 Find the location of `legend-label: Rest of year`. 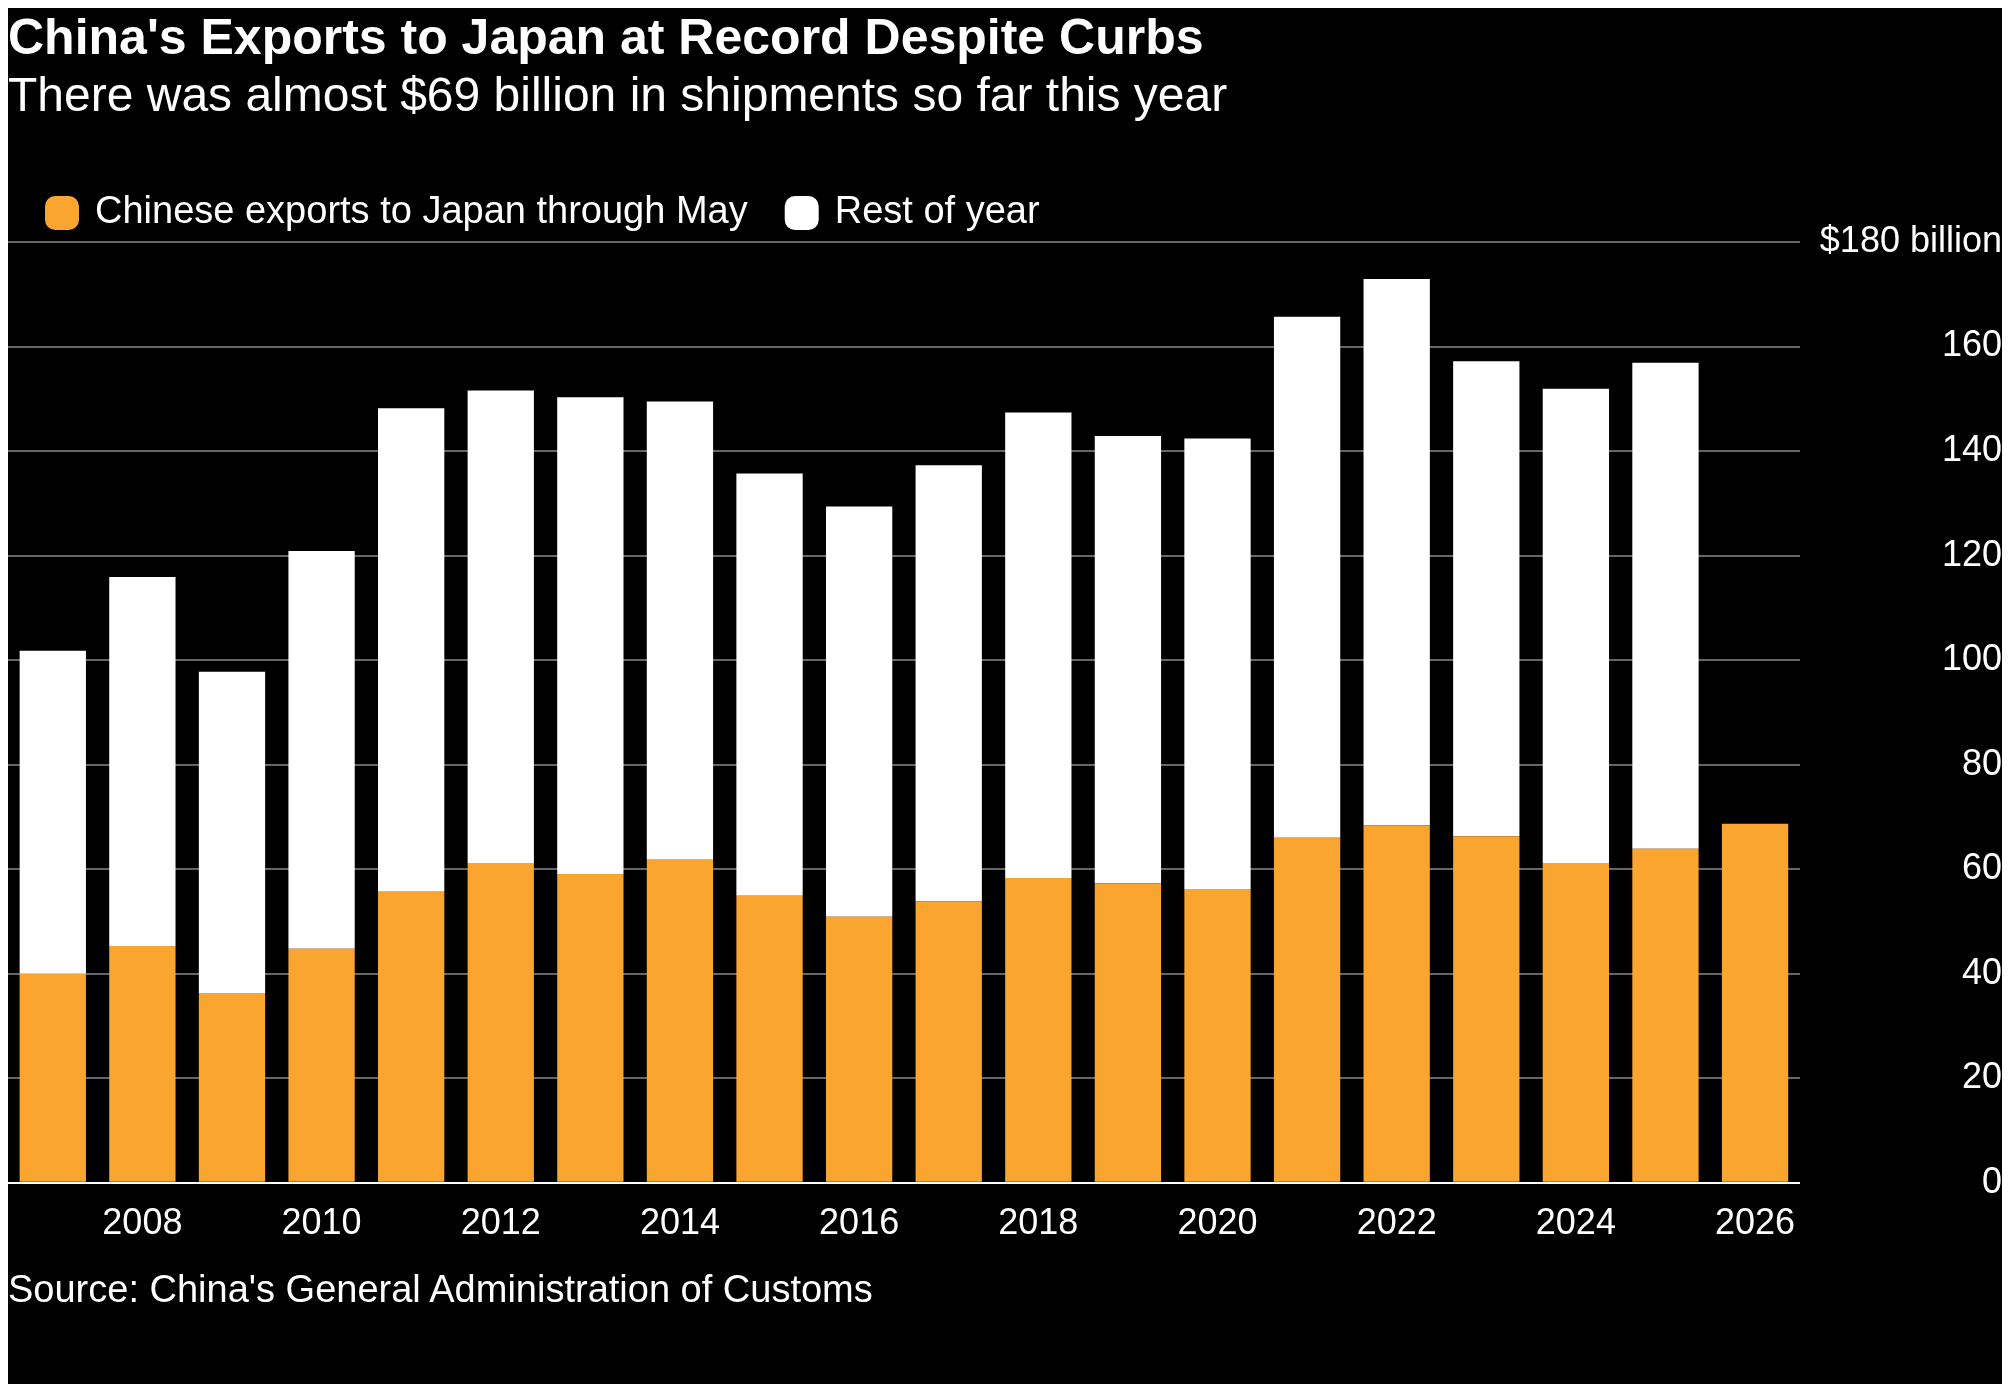

legend-label: Rest of year is located at coordinates (937, 210).